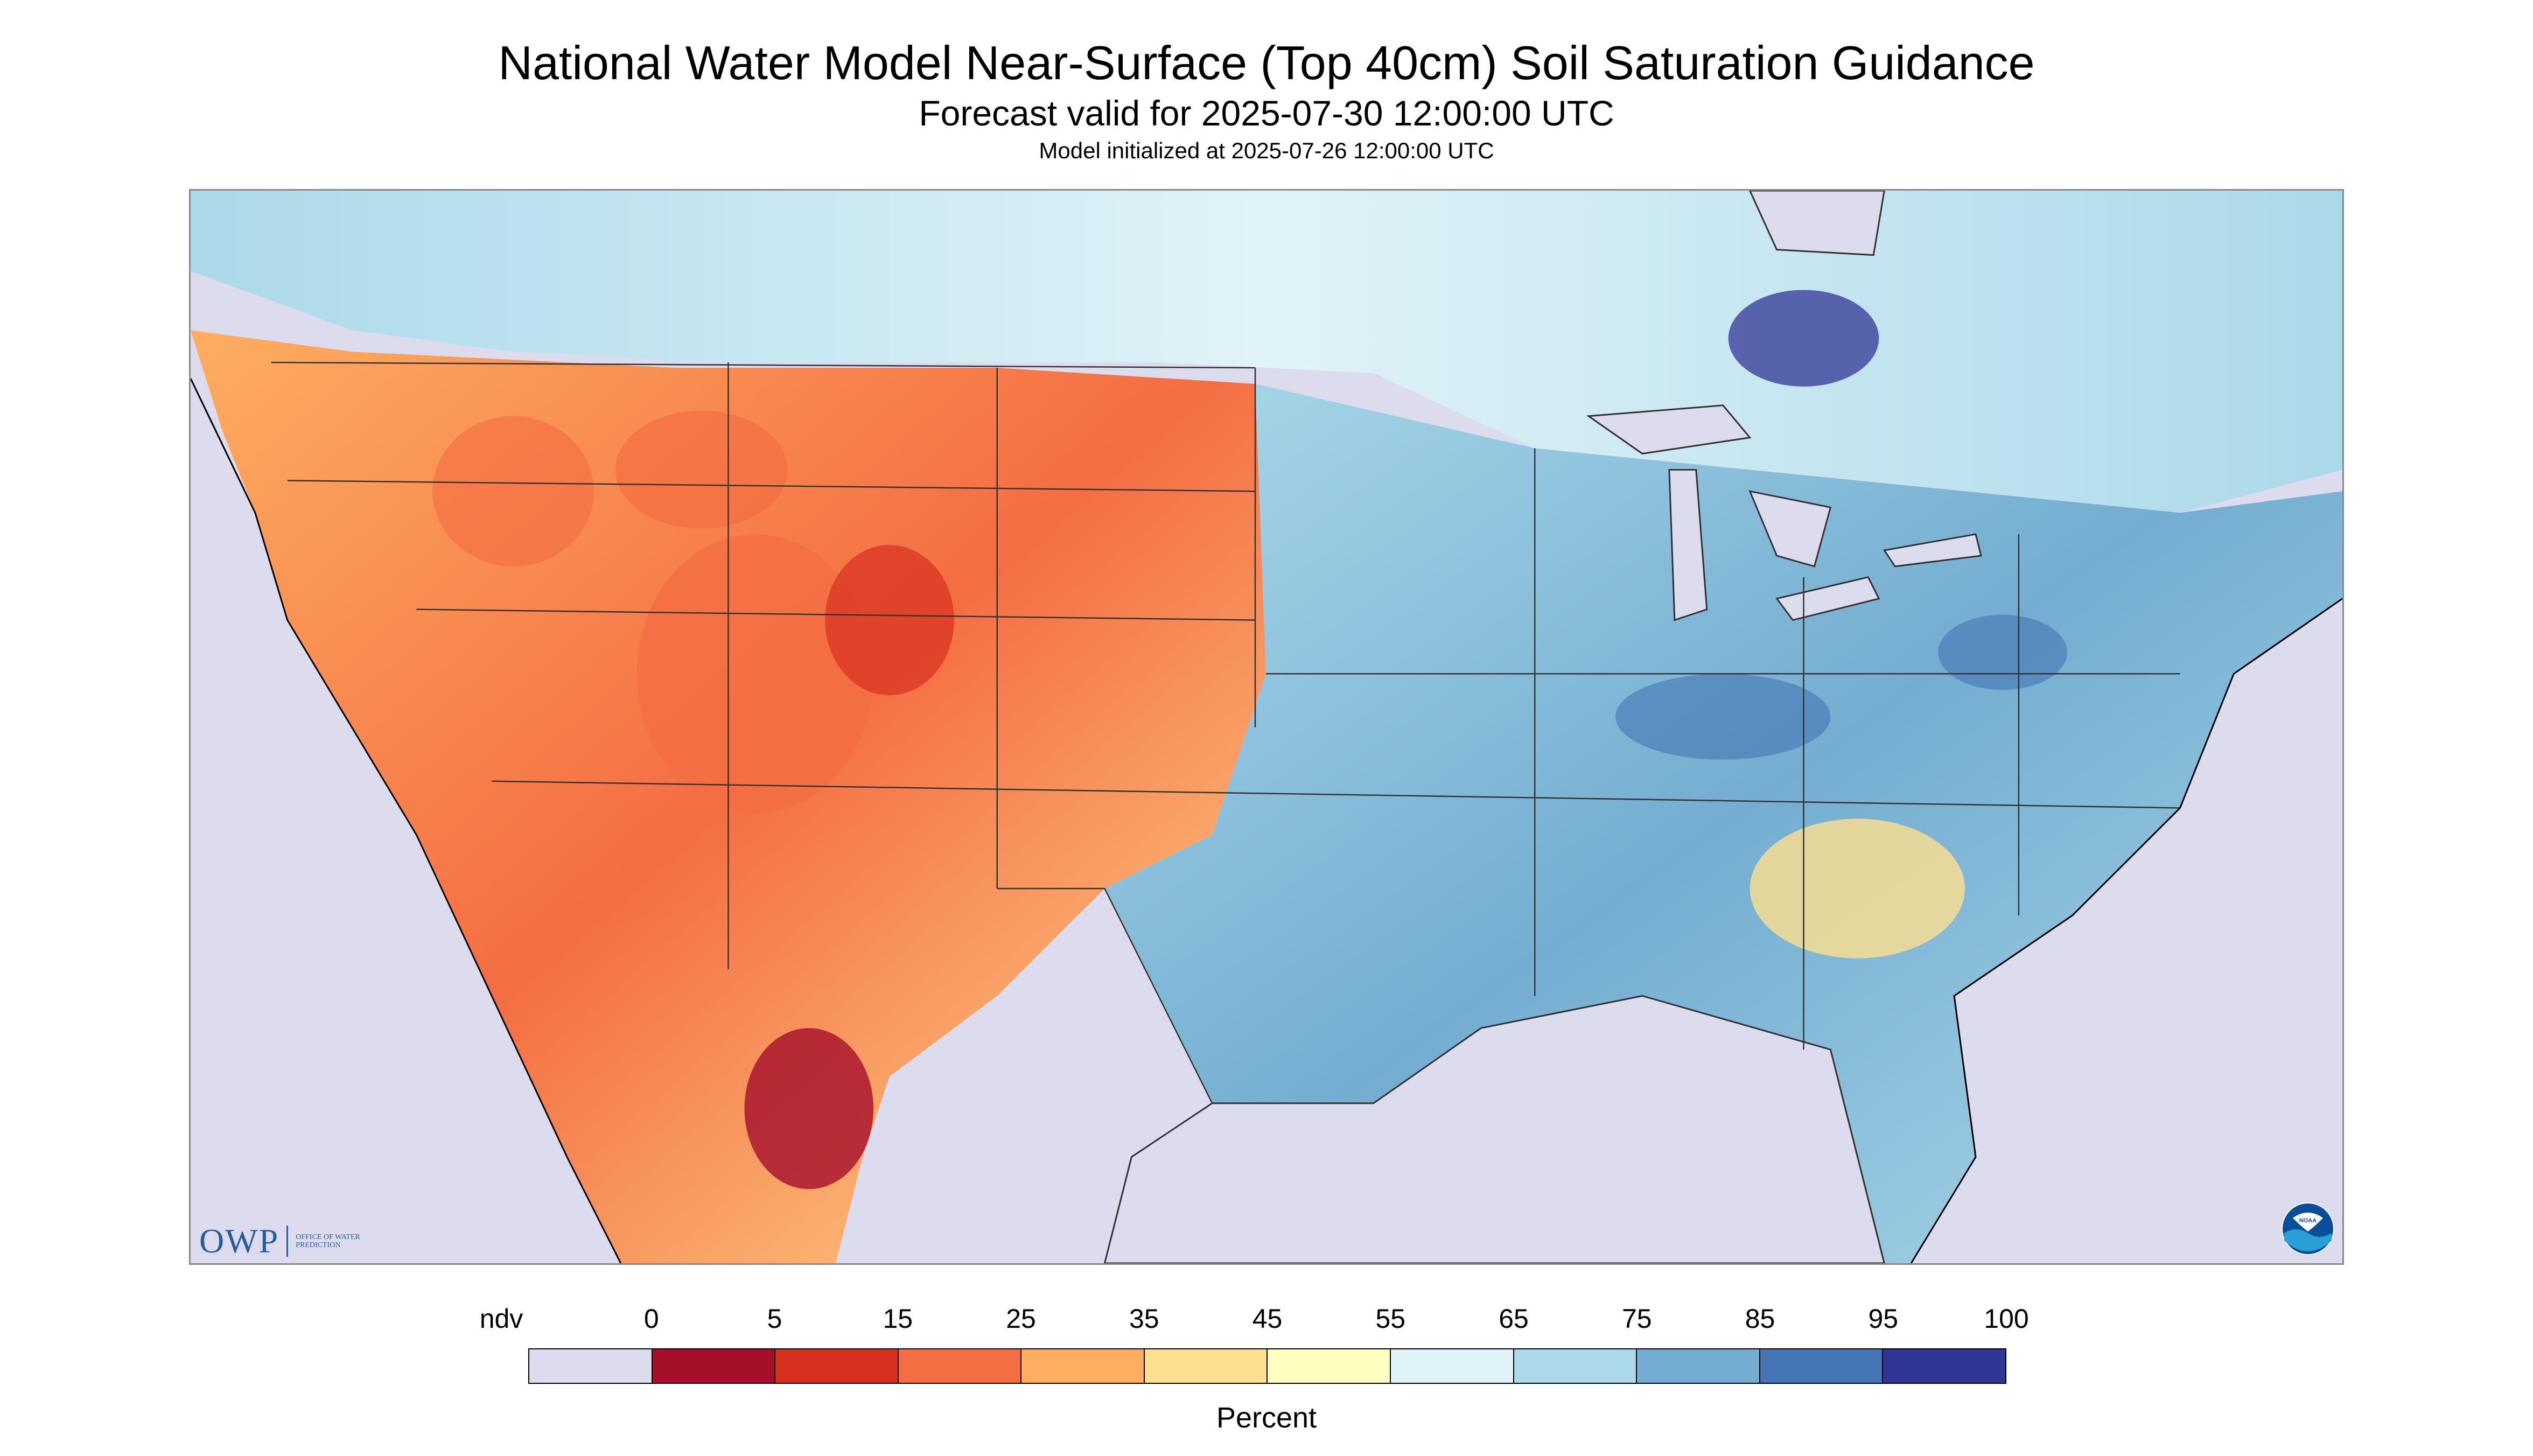 This screenshot has height=1456, width=2533. I want to click on colorbar-tick-label: 5, so click(775, 1319).